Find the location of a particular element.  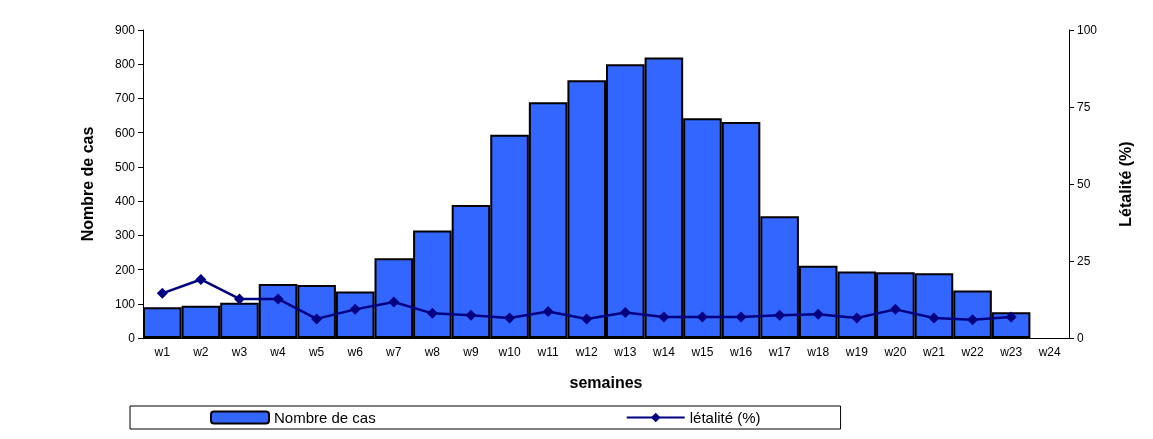

y2-tick-label: 75 is located at coordinates (1084, 107).